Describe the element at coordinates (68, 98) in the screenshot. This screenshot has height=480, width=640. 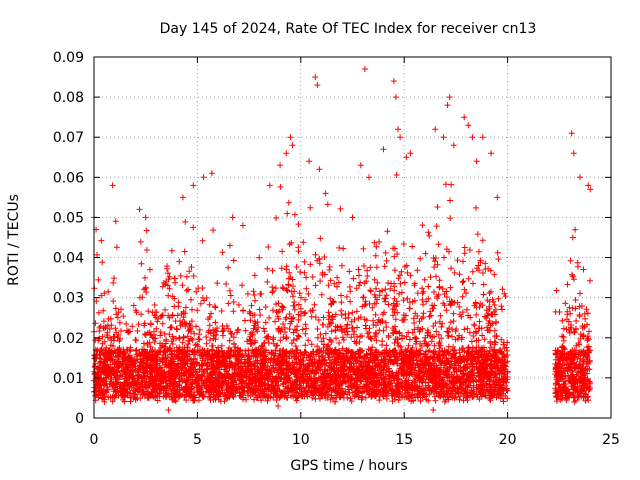
I see `y-tick-label: 0.08` at that location.